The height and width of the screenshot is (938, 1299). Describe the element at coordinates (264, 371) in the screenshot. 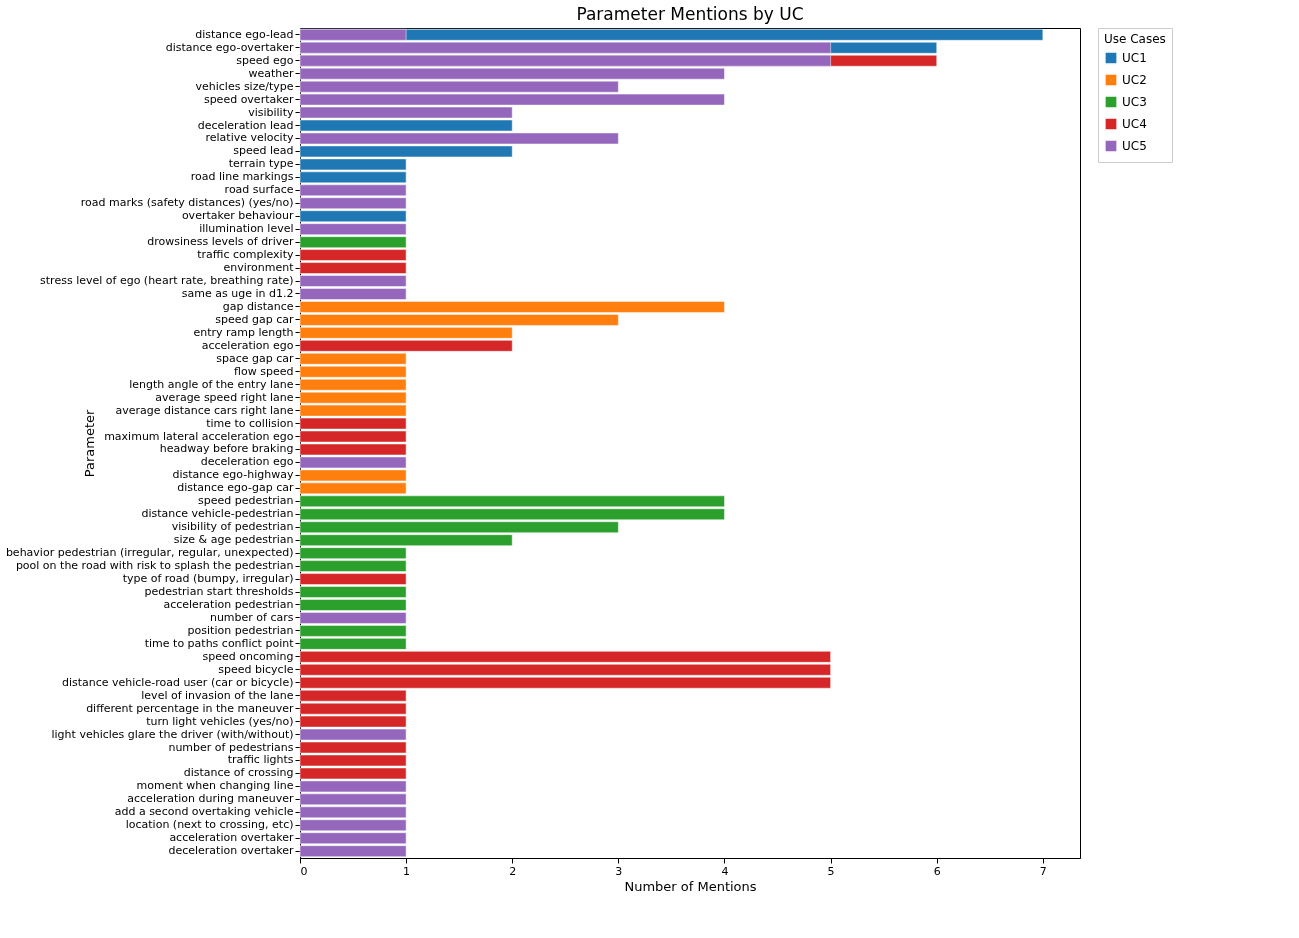

I see `y-tick-label: flow speed` at that location.